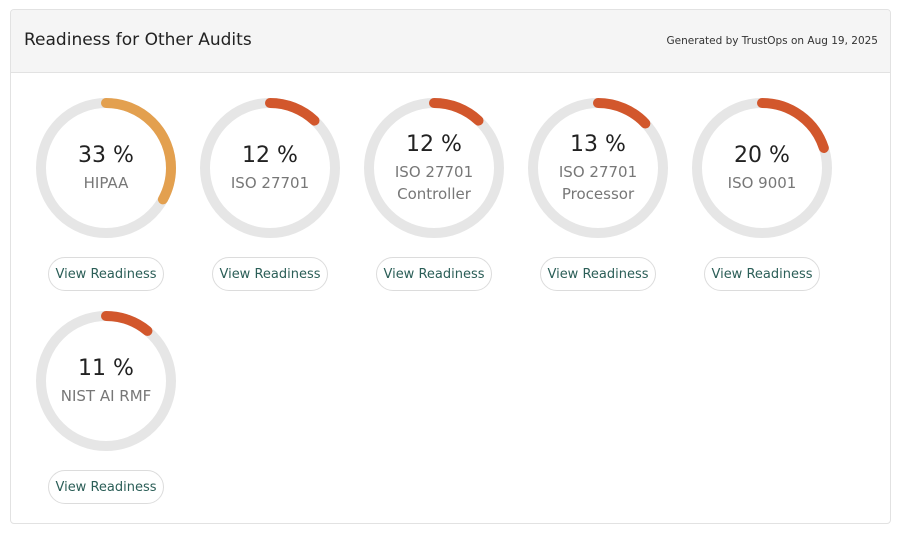 The width and height of the screenshot is (899, 535). I want to click on gauge-text: 13 % ISO 27701 Processor, so click(598, 168).